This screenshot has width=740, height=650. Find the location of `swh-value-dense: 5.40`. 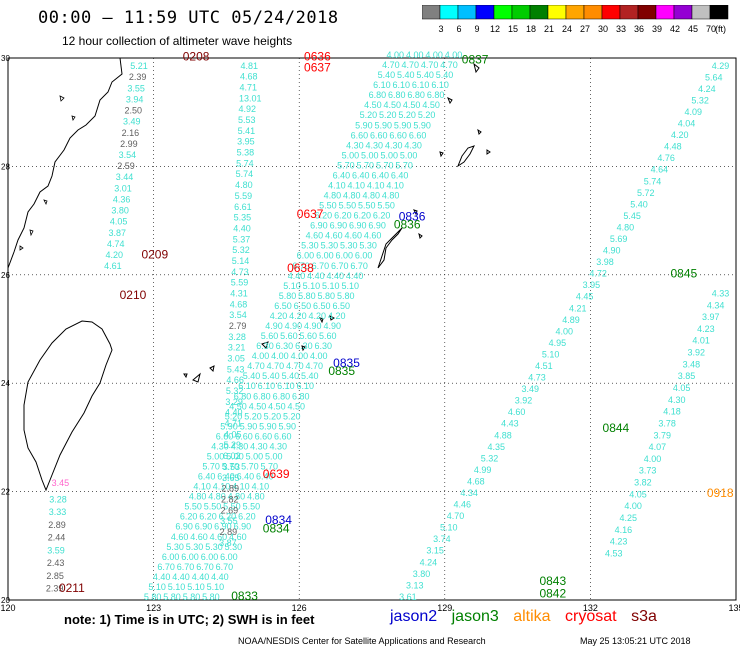

swh-value-dense: 5.40 is located at coordinates (291, 376).